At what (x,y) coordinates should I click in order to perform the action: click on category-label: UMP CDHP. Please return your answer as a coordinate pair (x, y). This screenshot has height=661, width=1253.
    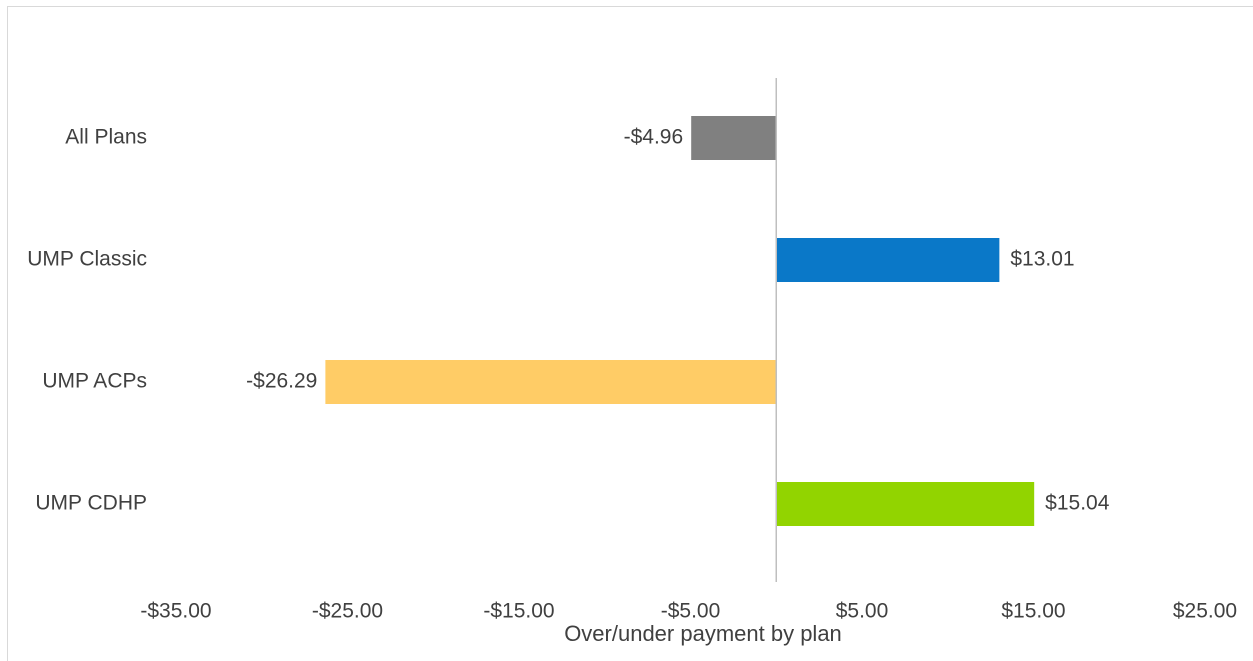
    Looking at the image, I should click on (91, 503).